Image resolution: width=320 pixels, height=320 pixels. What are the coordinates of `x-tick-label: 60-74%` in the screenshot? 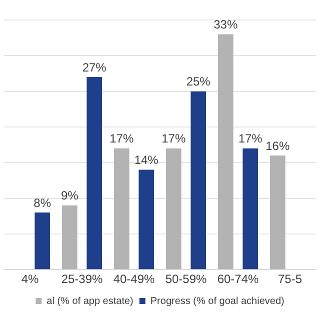 It's located at (238, 279).